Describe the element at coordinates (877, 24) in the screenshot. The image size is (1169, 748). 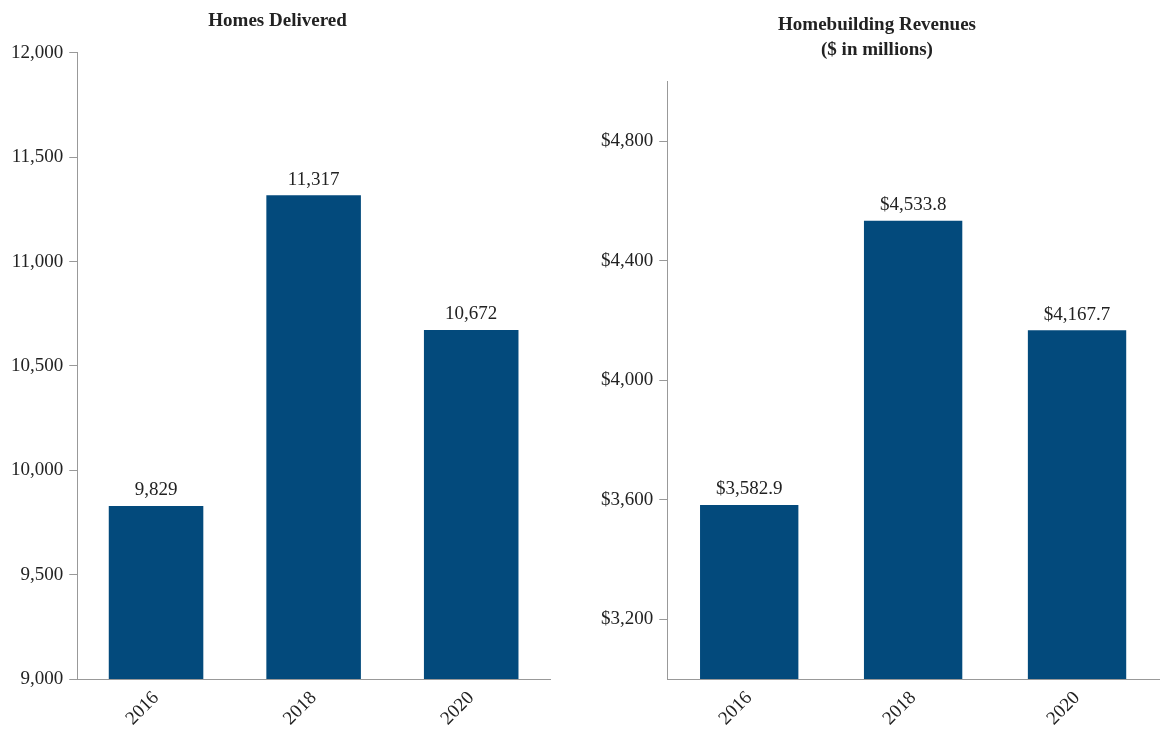
I see `chart-title: Homebuilding Revenues` at that location.